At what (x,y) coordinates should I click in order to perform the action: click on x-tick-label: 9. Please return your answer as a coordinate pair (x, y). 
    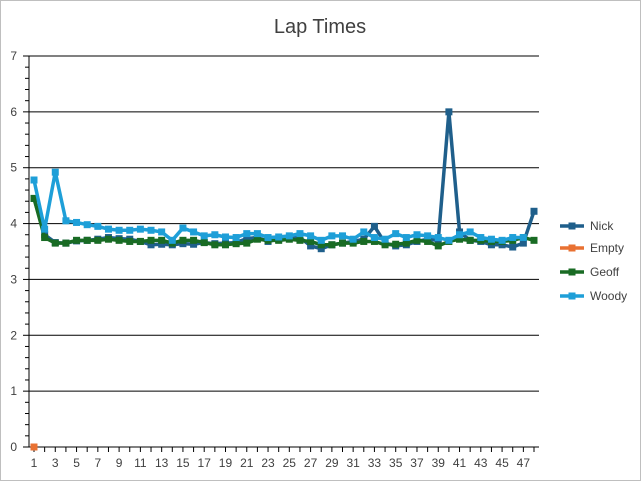
    Looking at the image, I should click on (119, 463).